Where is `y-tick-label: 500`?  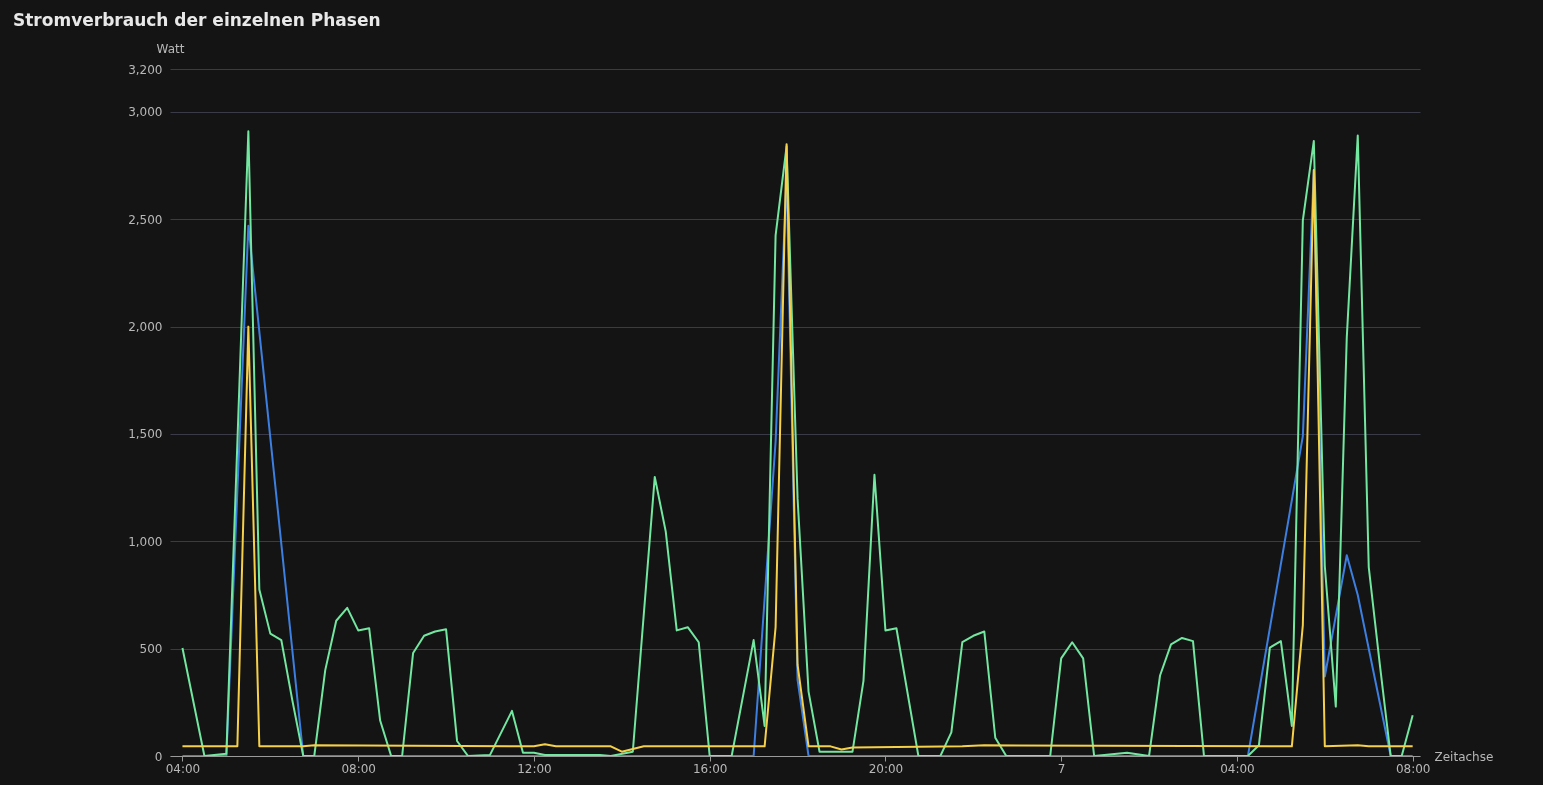
y-tick-label: 500 is located at coordinates (151, 649).